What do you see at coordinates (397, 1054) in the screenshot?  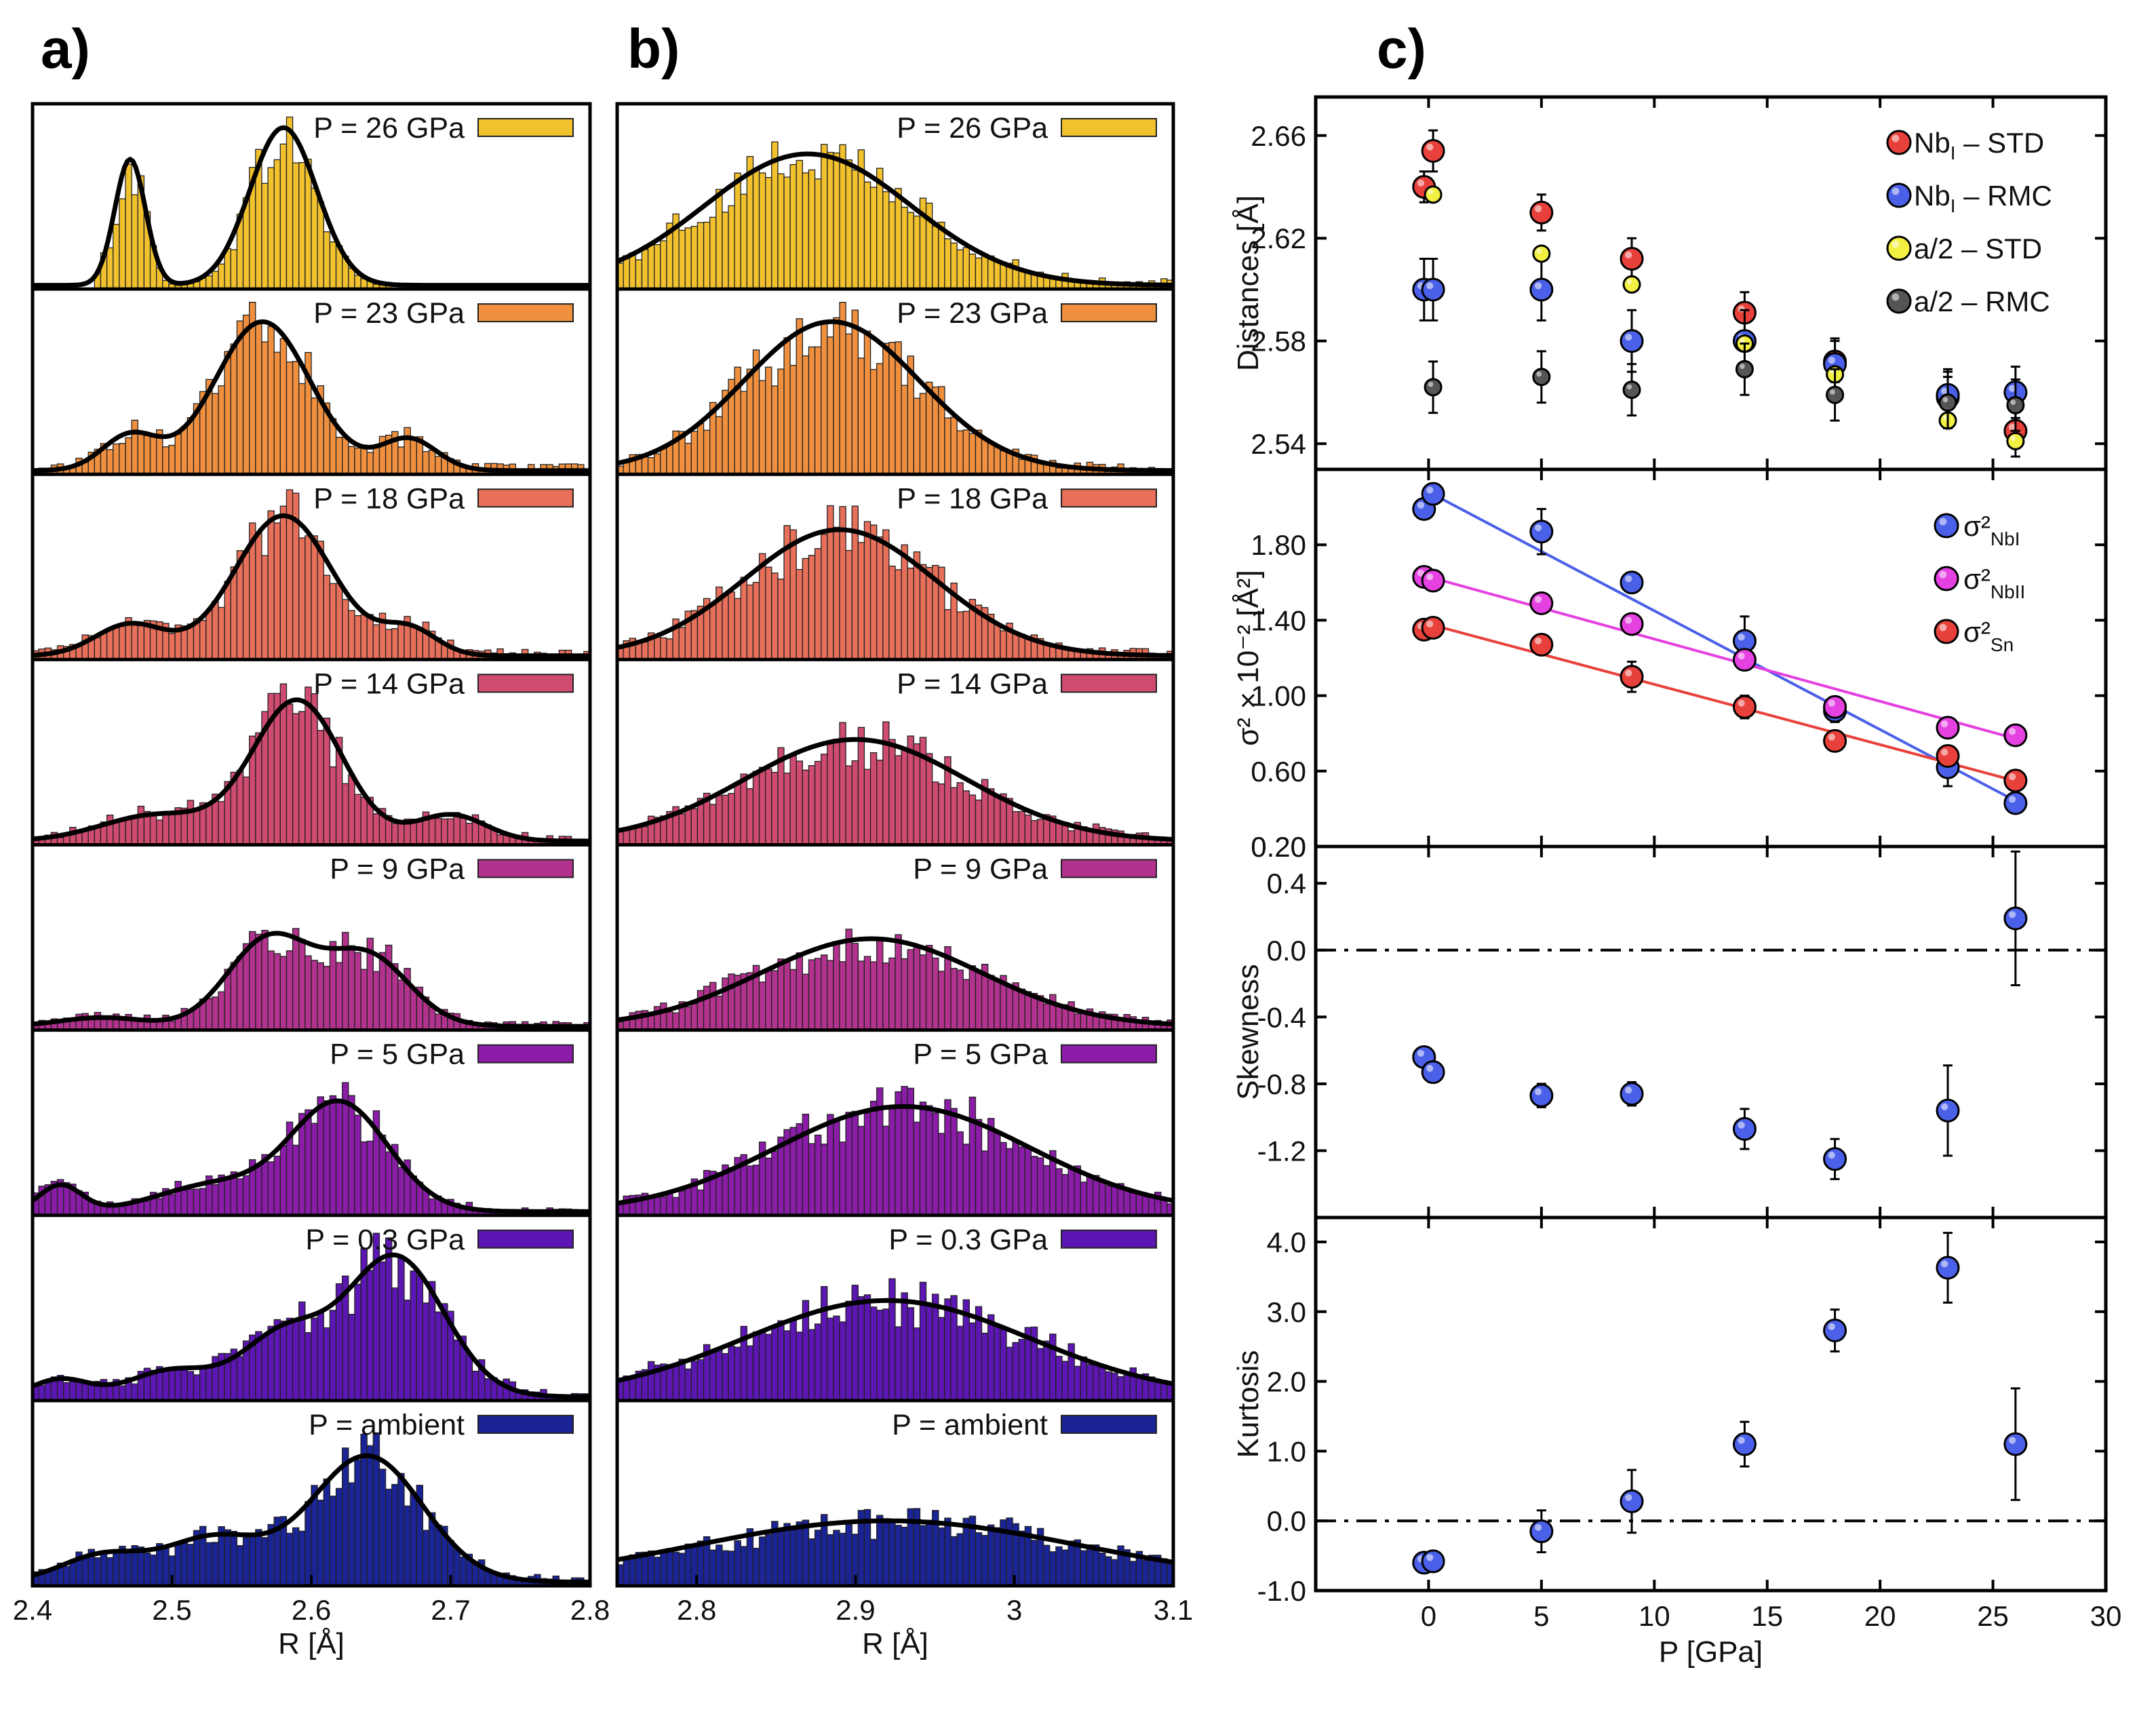 I see `pressure-label: P = 5 GPa` at bounding box center [397, 1054].